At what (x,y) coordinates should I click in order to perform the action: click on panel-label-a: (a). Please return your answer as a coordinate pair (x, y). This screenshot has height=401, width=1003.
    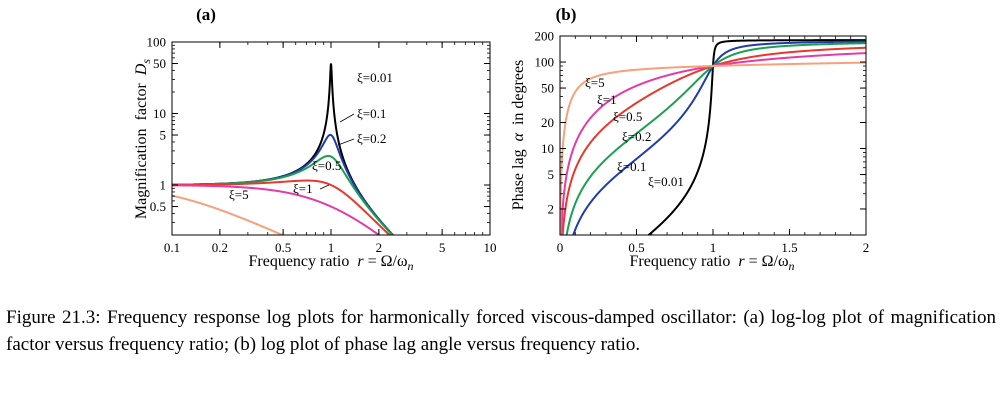
    Looking at the image, I should click on (206, 14).